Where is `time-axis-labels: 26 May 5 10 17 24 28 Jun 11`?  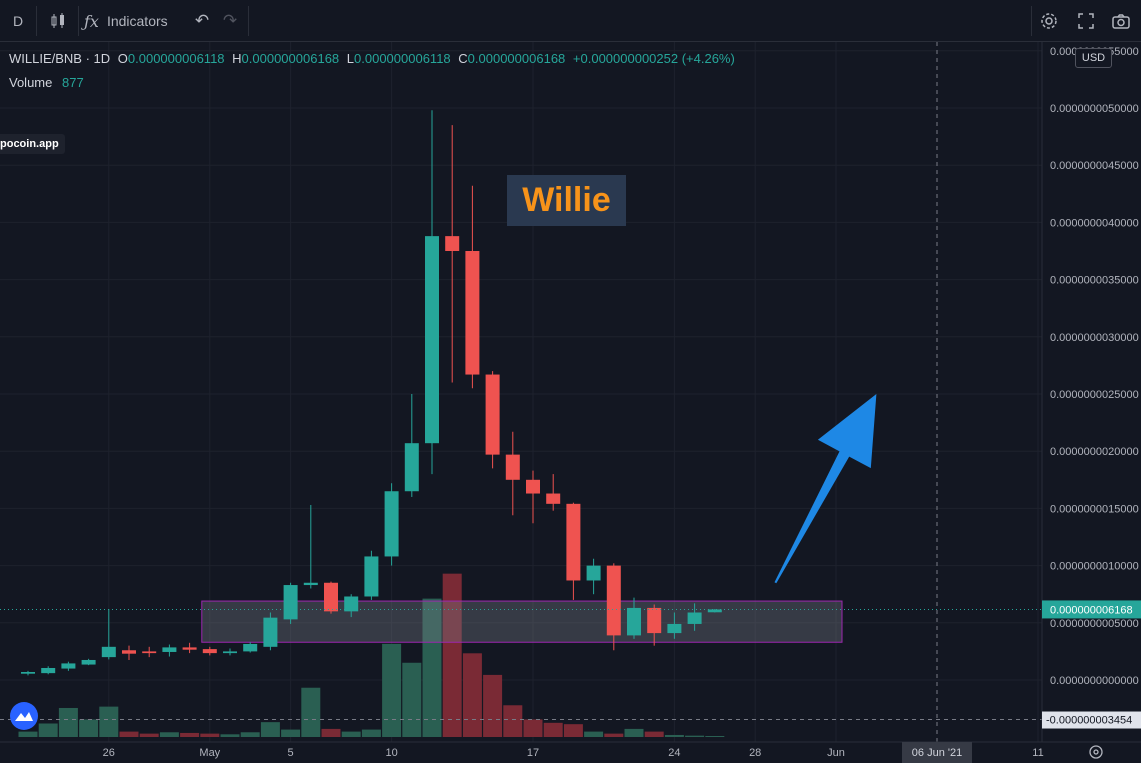 time-axis-labels: 26 May 5 10 17 24 28 Jun 11 is located at coordinates (573, 753).